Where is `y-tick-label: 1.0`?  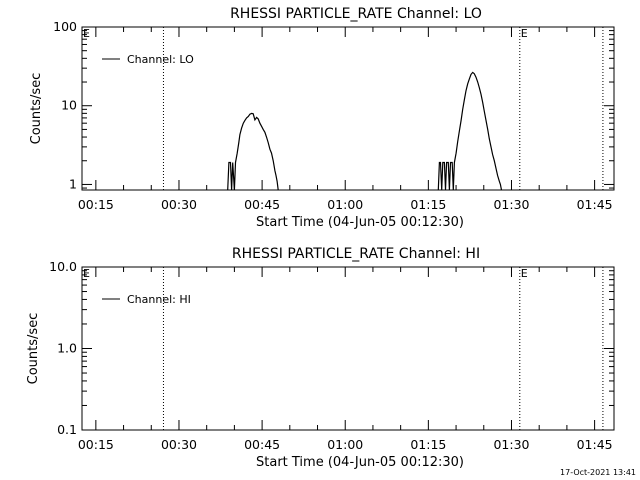 y-tick-label: 1.0 is located at coordinates (67, 348).